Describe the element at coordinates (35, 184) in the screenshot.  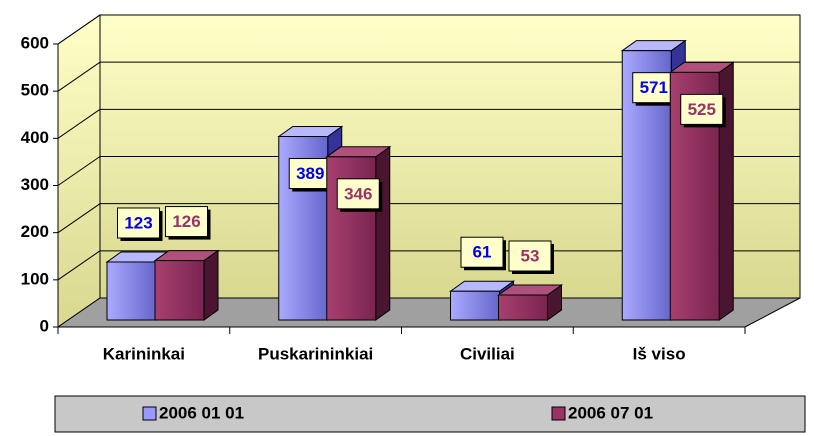
I see `y-tick-label: 300` at that location.